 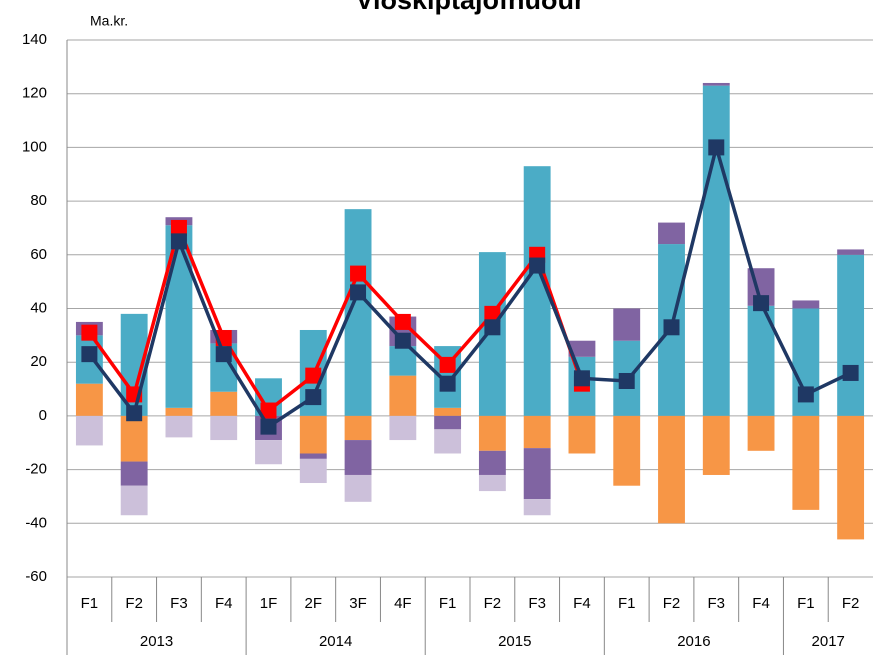 What do you see at coordinates (269, 603) in the screenshot?
I see `x-tick-label: 1F` at bounding box center [269, 603].